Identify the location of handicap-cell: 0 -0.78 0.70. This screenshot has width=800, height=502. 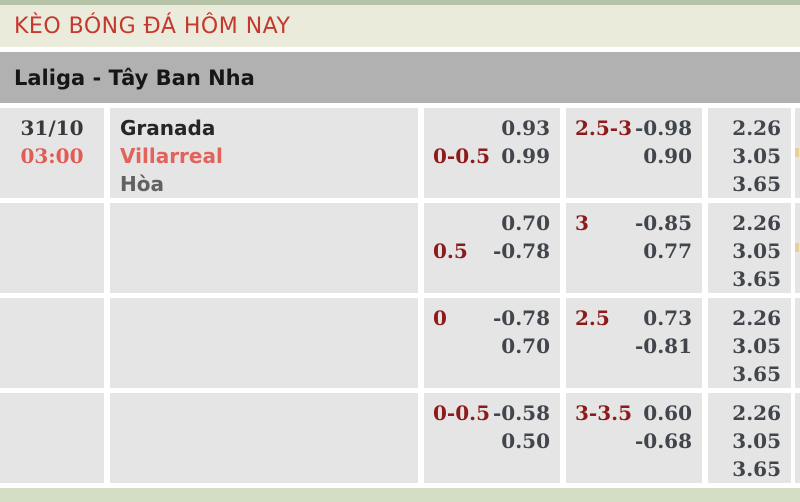
(492, 343).